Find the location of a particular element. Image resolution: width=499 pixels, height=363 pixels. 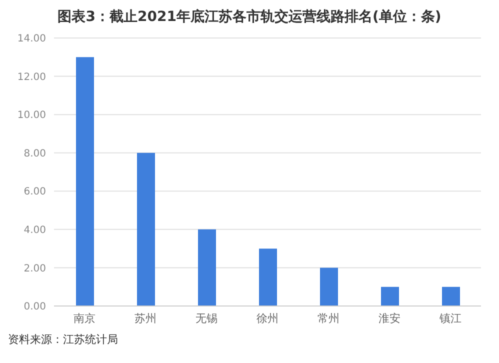

y-tick-label: 12.00 is located at coordinates (31, 77).